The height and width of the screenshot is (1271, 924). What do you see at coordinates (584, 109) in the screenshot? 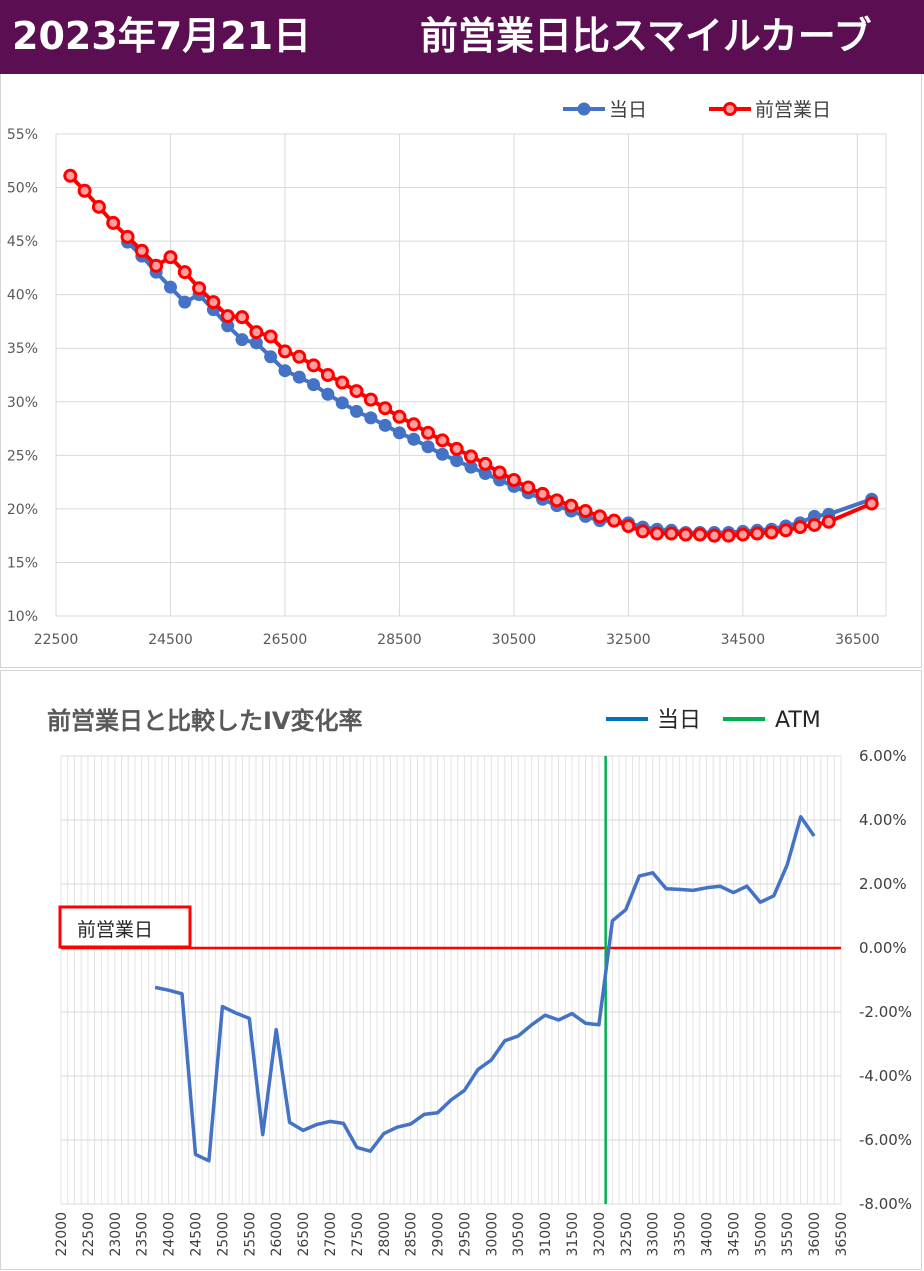
I see `legend-today-marker` at bounding box center [584, 109].